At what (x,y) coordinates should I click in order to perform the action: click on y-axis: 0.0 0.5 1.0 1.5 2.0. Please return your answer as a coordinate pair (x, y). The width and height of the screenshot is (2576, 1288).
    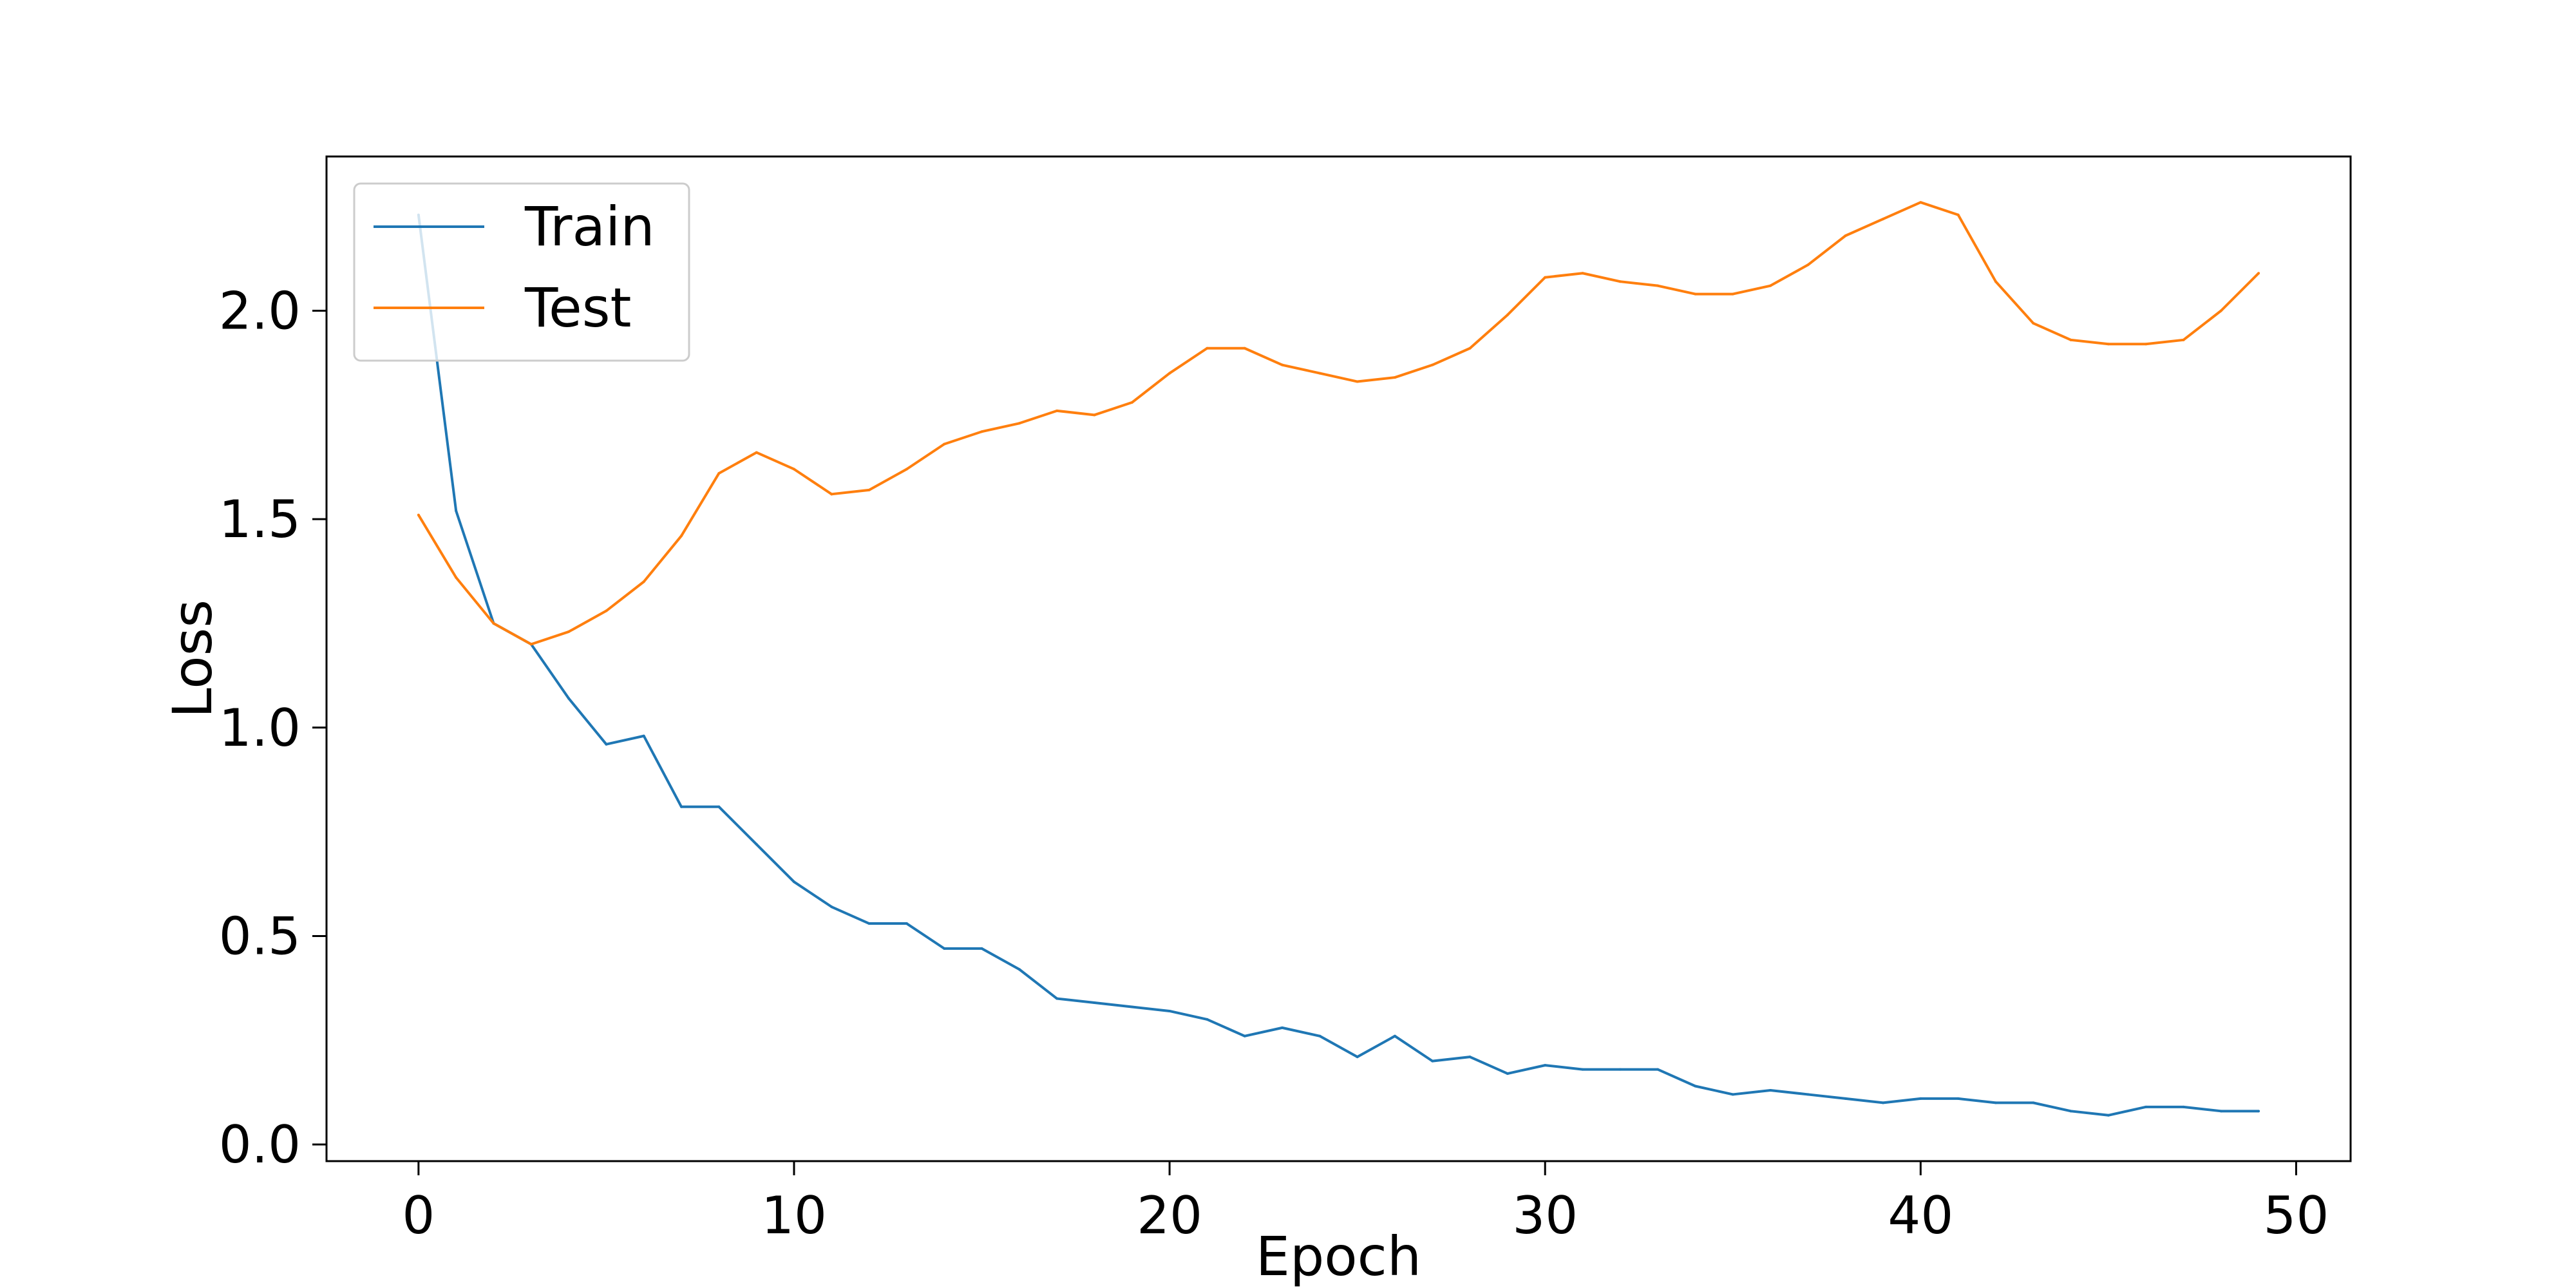
    Looking at the image, I should click on (273, 728).